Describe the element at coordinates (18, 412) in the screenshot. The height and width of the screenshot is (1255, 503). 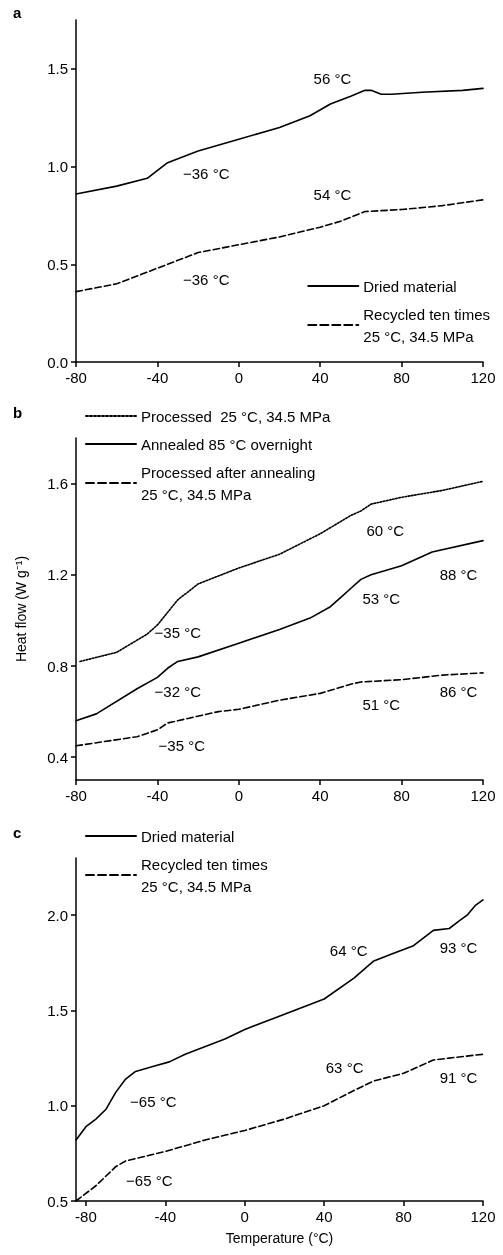
I see `chart-title: b` at that location.